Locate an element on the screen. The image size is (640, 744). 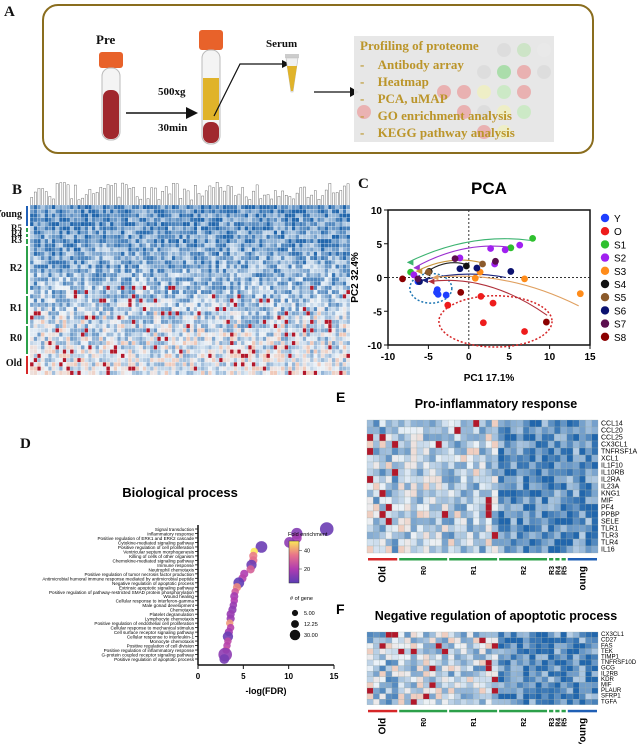
go-term-label: Inflammatory response is located at coordinates (170, 533).